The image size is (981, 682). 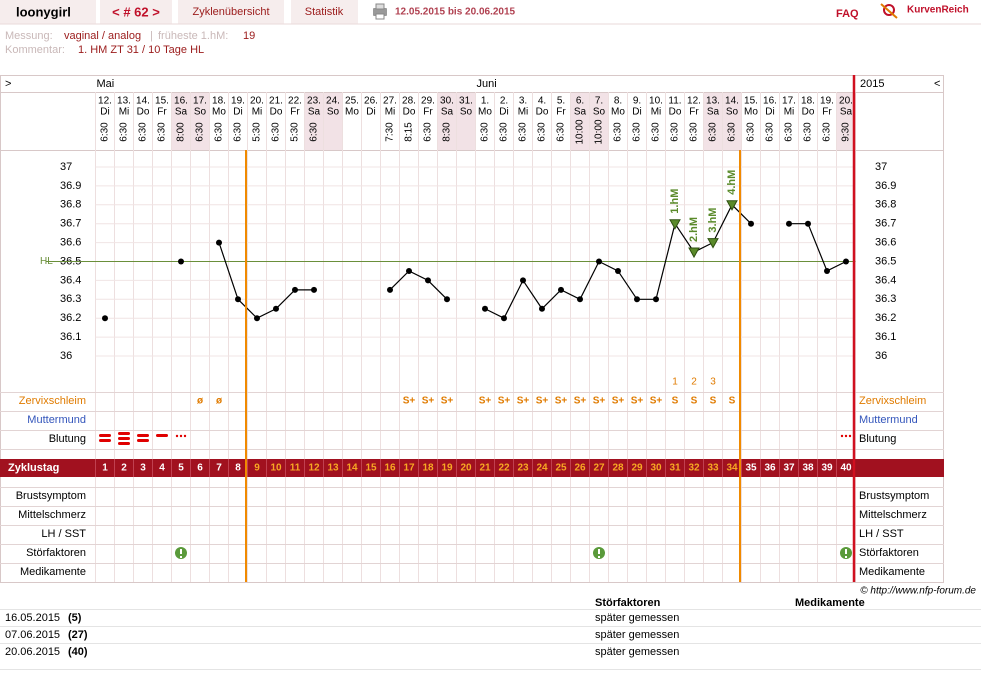 What do you see at coordinates (846, 468) in the screenshot?
I see `cycle-day: 40` at bounding box center [846, 468].